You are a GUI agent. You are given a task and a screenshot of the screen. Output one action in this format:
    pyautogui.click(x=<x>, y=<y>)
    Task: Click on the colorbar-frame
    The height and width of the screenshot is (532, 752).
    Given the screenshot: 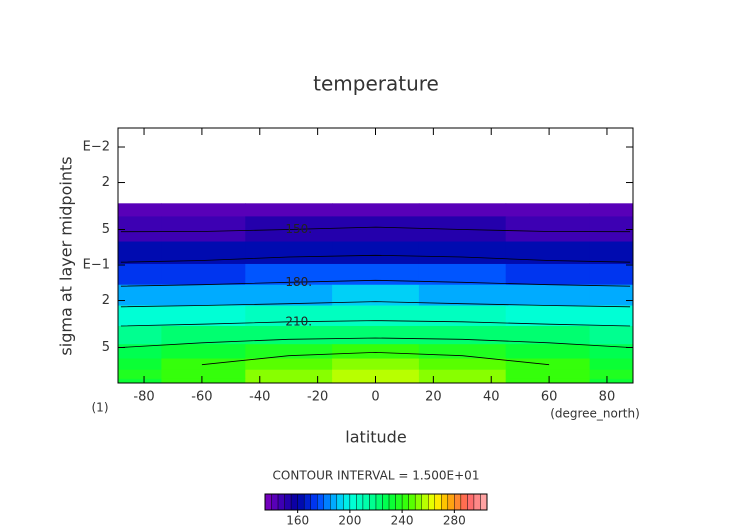 What is the action you would take?
    pyautogui.click(x=376, y=502)
    